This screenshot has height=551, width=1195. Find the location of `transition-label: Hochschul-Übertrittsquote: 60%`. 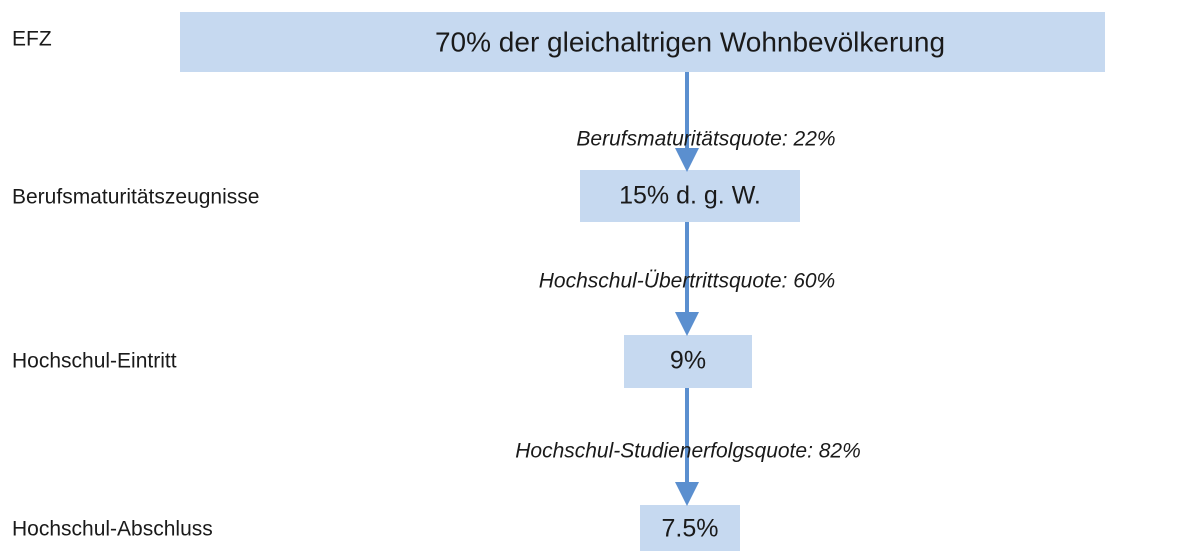

transition-label: Hochschul-Übertrittsquote: 60% is located at coordinates (687, 281).